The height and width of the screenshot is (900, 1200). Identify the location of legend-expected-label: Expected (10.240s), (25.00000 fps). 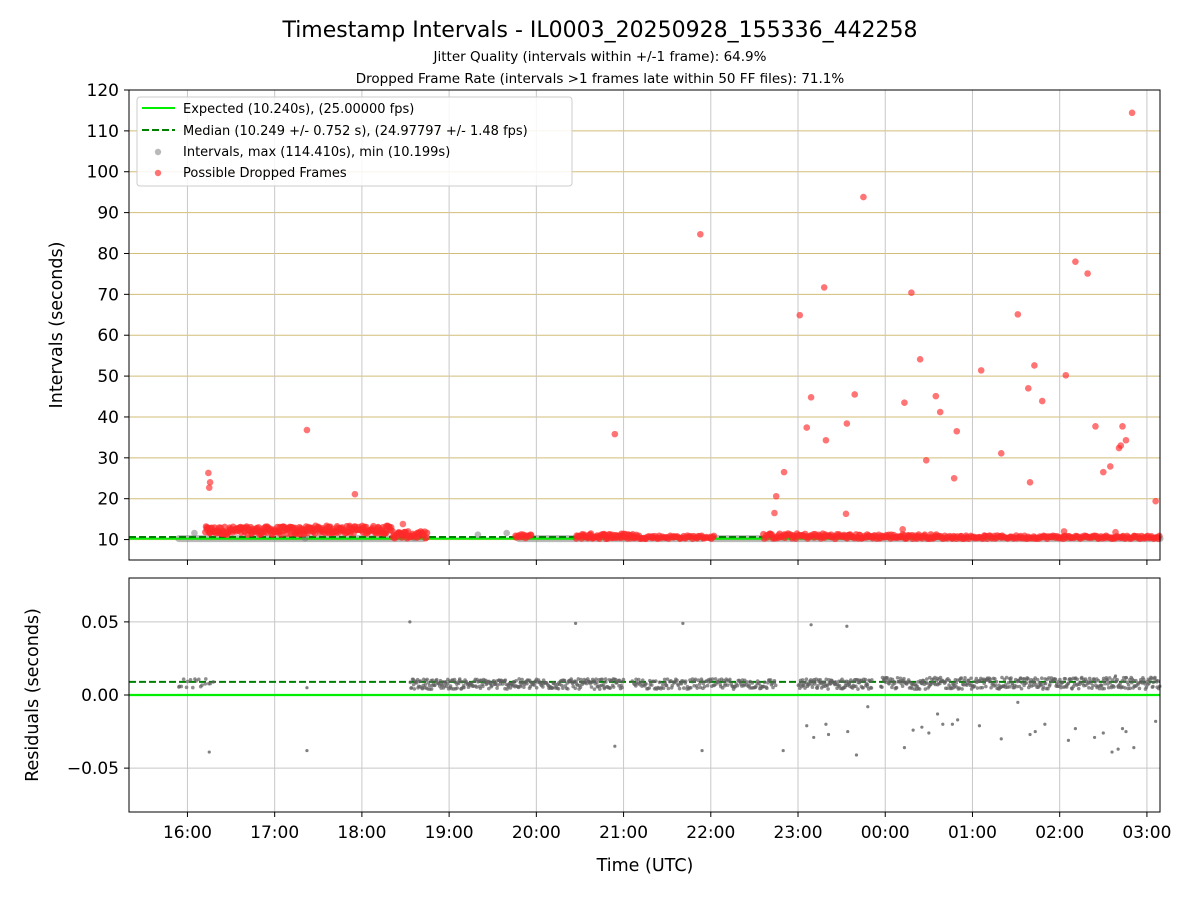
(298, 109).